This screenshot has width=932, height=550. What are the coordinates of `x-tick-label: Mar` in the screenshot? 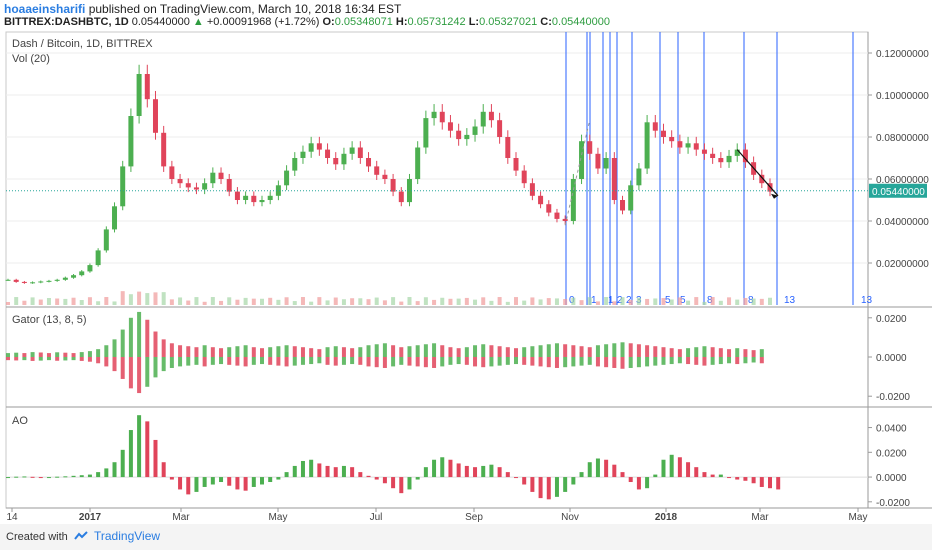 It's located at (181, 517).